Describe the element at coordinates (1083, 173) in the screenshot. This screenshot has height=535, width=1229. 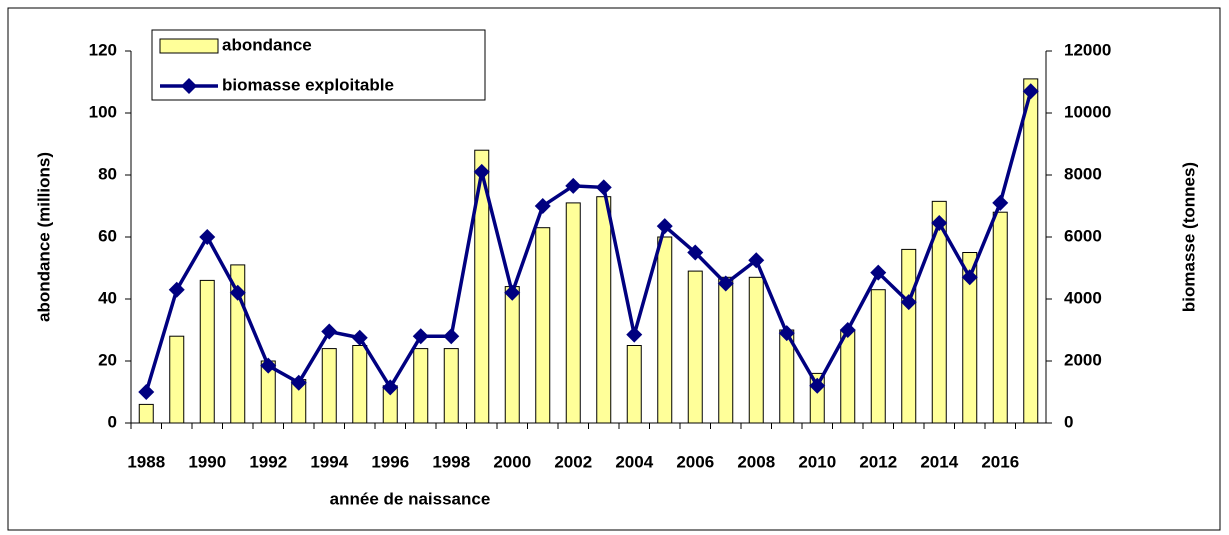
I see `y2-tick-label: 8000` at that location.